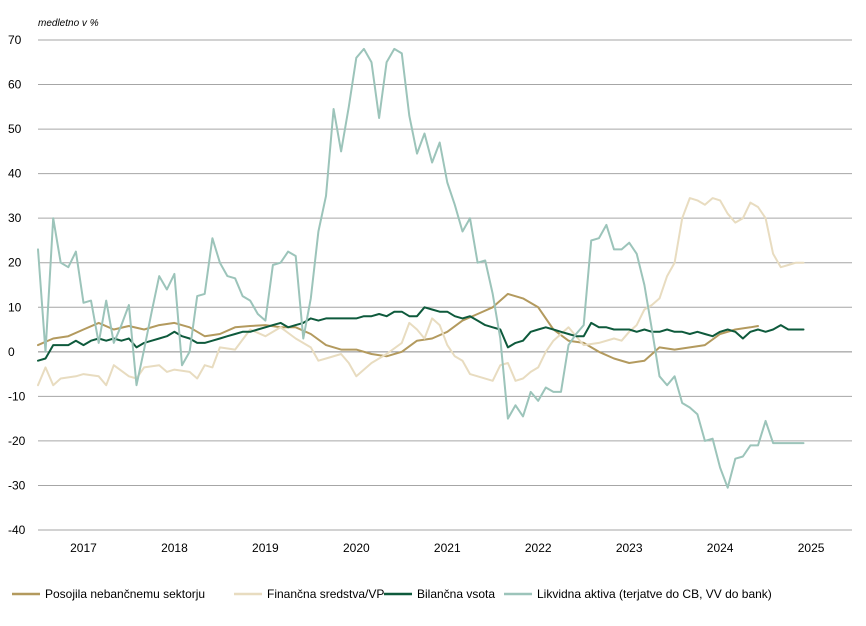 The image size is (866, 626). What do you see at coordinates (447, 548) in the screenshot?
I see `x-tick-label: 2021` at bounding box center [447, 548].